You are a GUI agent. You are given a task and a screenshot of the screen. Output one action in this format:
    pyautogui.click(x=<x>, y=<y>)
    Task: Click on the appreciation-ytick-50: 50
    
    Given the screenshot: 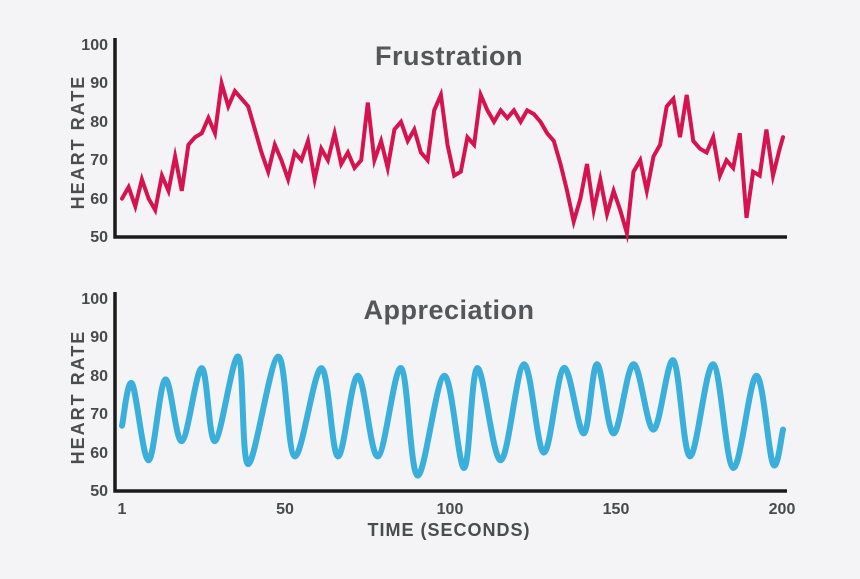 What is the action you would take?
    pyautogui.click(x=99, y=491)
    